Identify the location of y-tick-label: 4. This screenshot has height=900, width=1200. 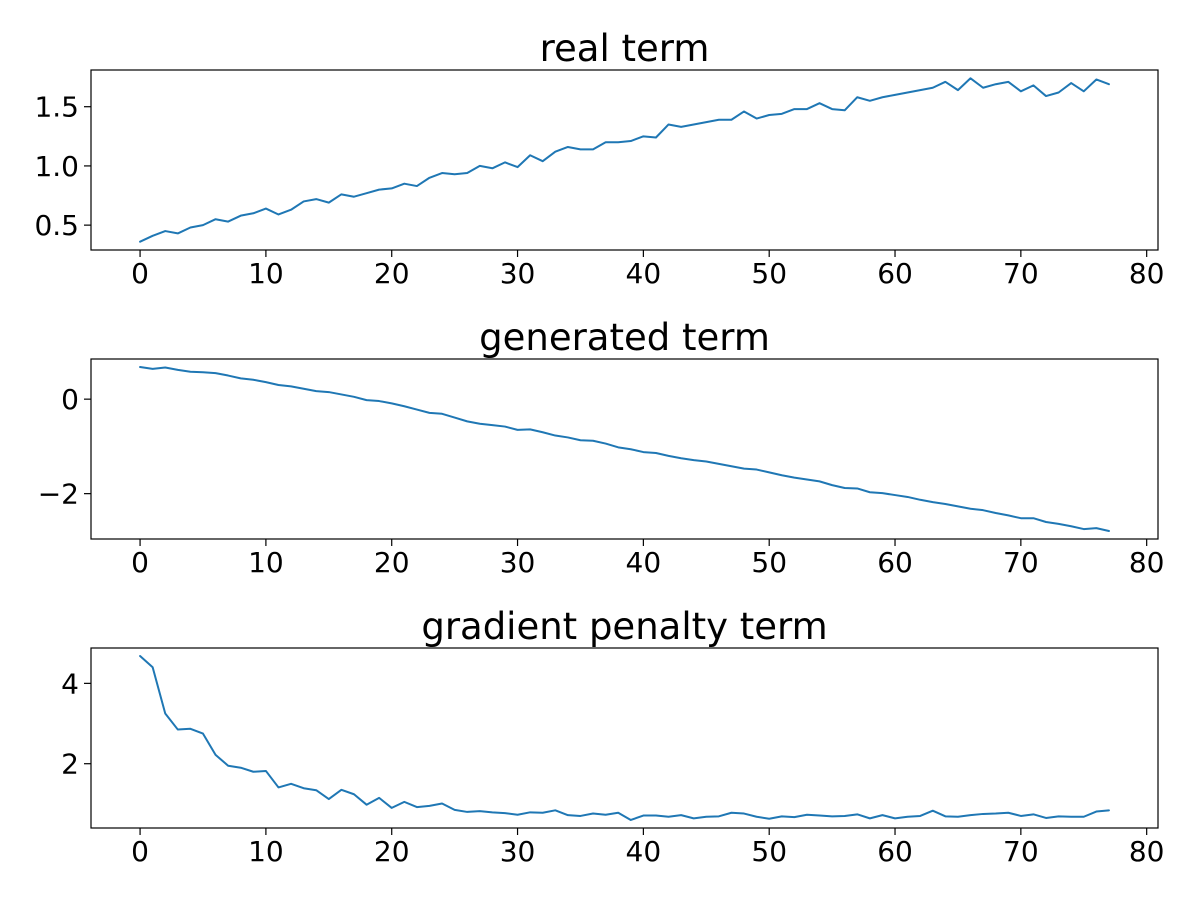
(70, 683).